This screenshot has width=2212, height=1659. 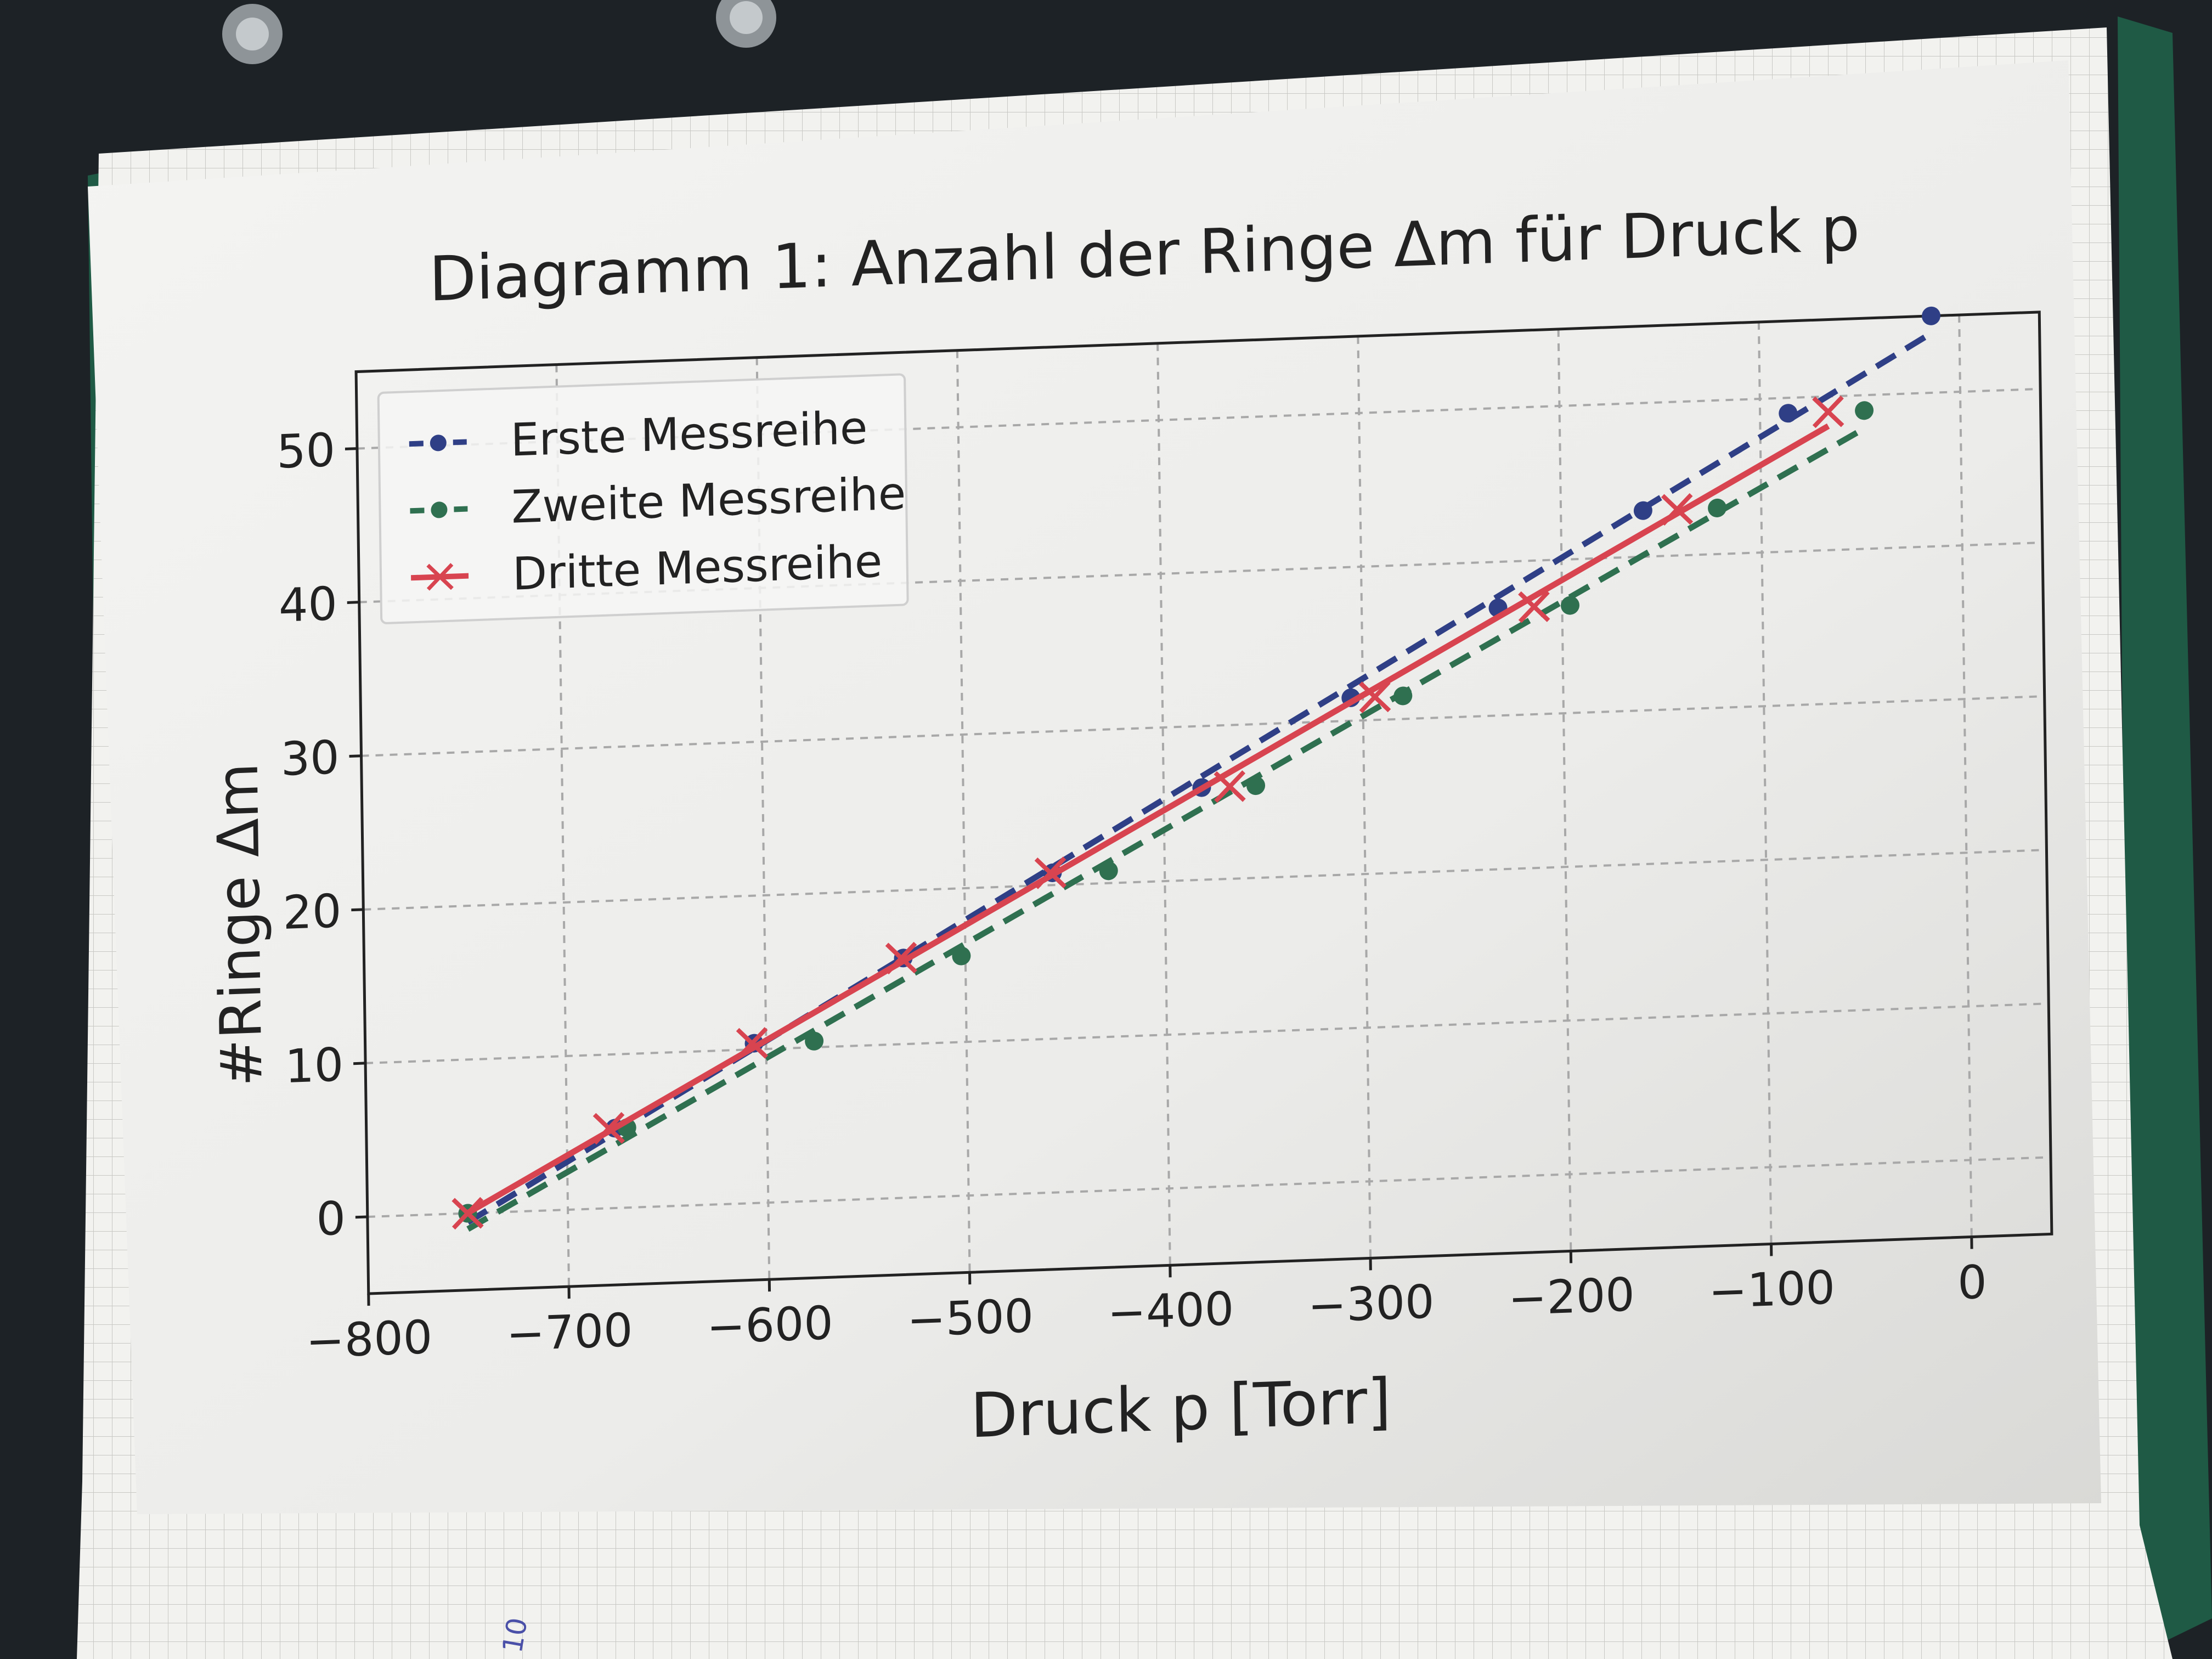 I want to click on y-tick-label: 50, so click(x=306, y=451).